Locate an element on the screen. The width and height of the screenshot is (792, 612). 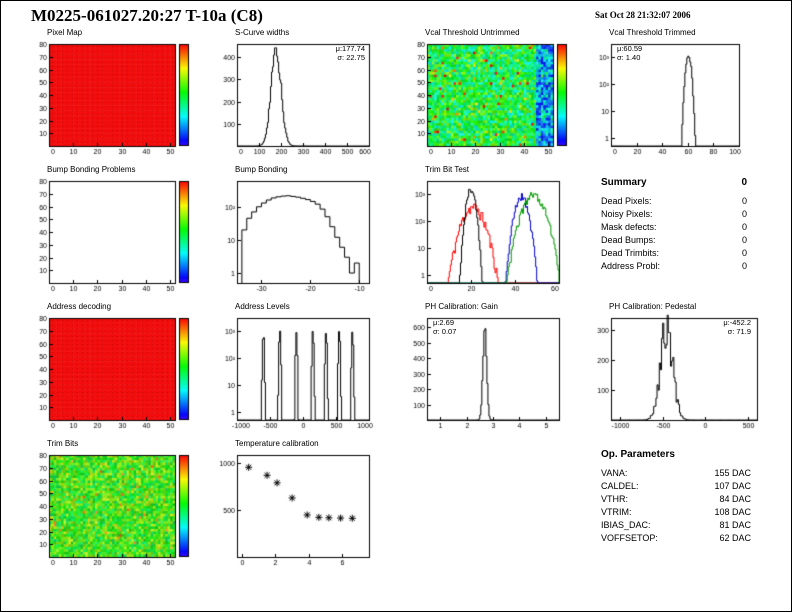
row-label: IBIAS_DAC: is located at coordinates (626, 525).